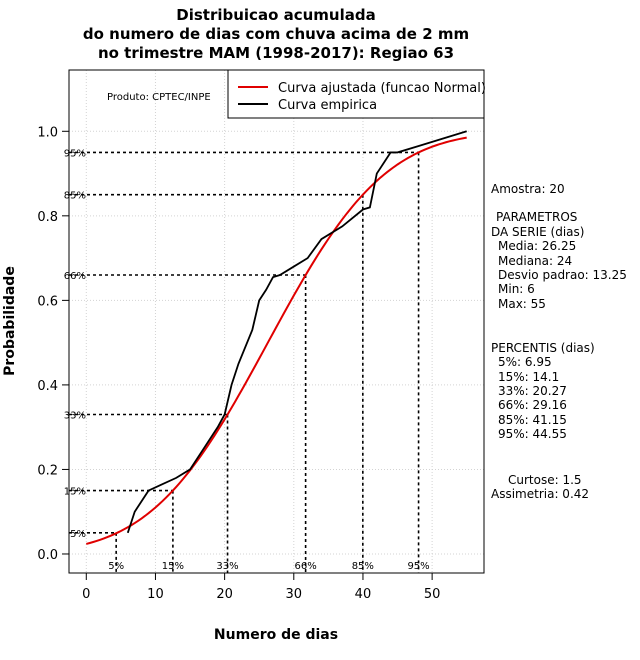 The width and height of the screenshot is (640, 660). What do you see at coordinates (47, 555) in the screenshot?
I see `y-tick-label-0: 0.0` at bounding box center [47, 555].